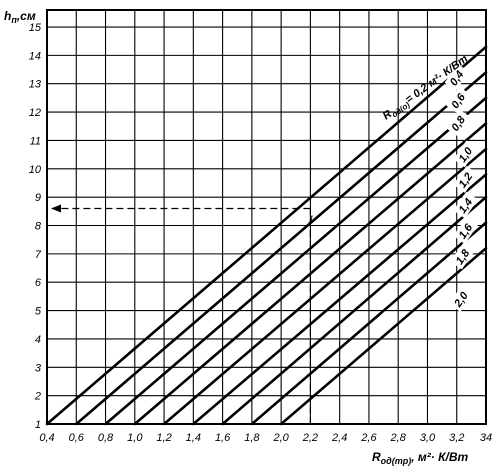 This screenshot has height=475, width=503. Describe the element at coordinates (339, 438) in the screenshot. I see `x-tick-label: 2,4` at that location.